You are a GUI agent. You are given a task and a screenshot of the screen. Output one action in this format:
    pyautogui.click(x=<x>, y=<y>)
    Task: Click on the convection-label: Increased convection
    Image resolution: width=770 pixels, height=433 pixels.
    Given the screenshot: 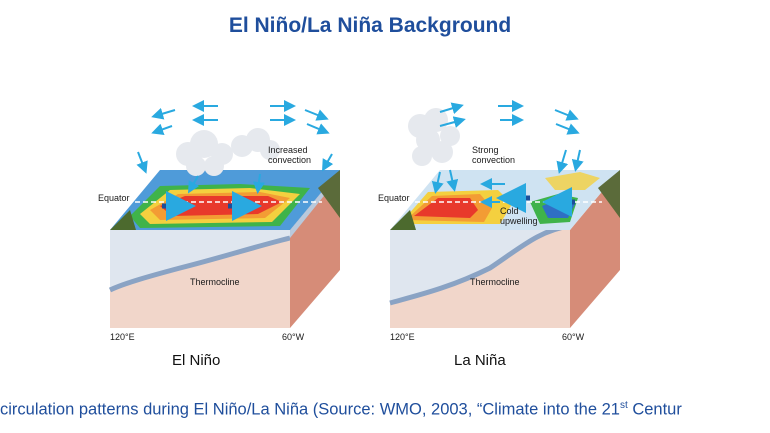 What is the action you would take?
    pyautogui.click(x=290, y=155)
    